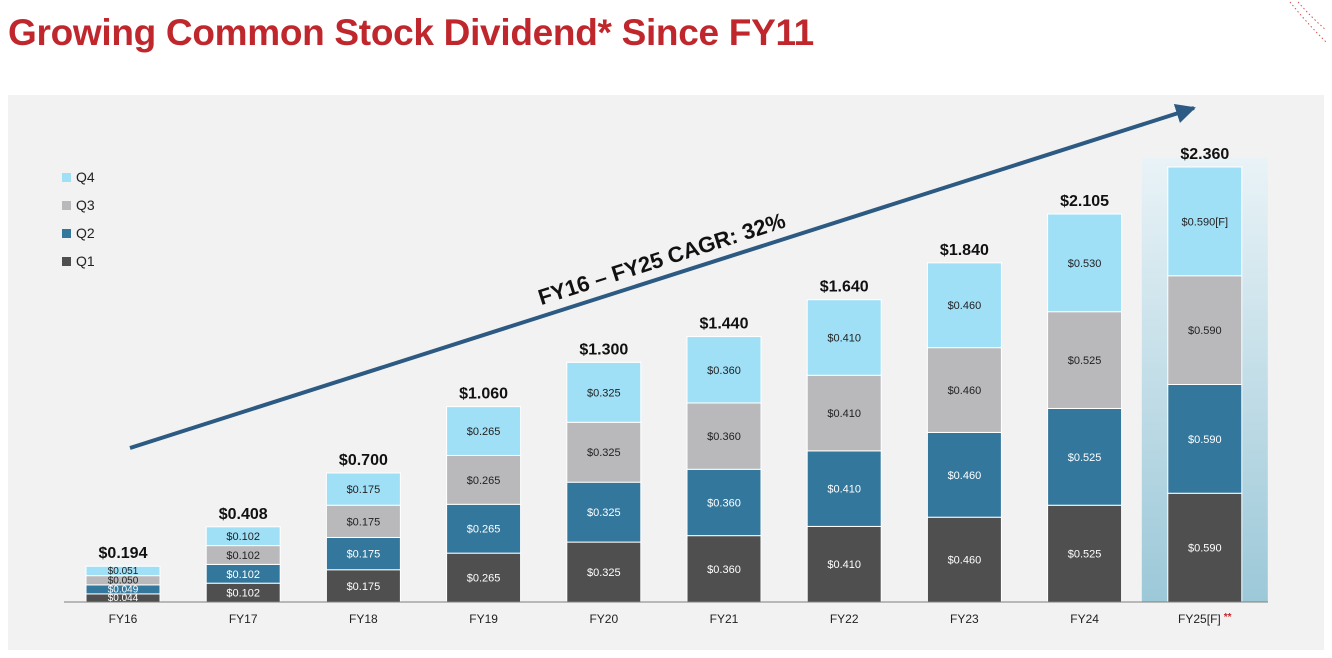 The height and width of the screenshot is (658, 1332). What do you see at coordinates (844, 287) in the screenshot?
I see `bar-total-label: $1.640` at bounding box center [844, 287].